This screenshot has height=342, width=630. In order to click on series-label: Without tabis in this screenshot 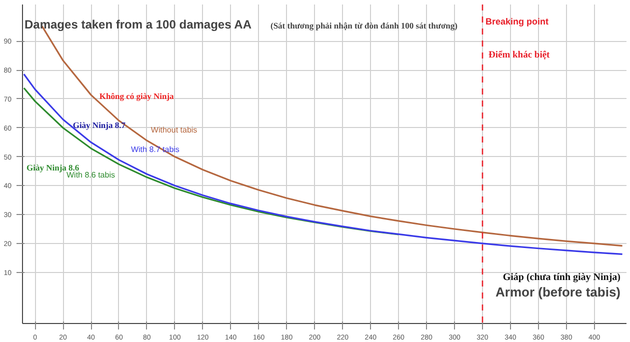, I will do `click(174, 130)`.